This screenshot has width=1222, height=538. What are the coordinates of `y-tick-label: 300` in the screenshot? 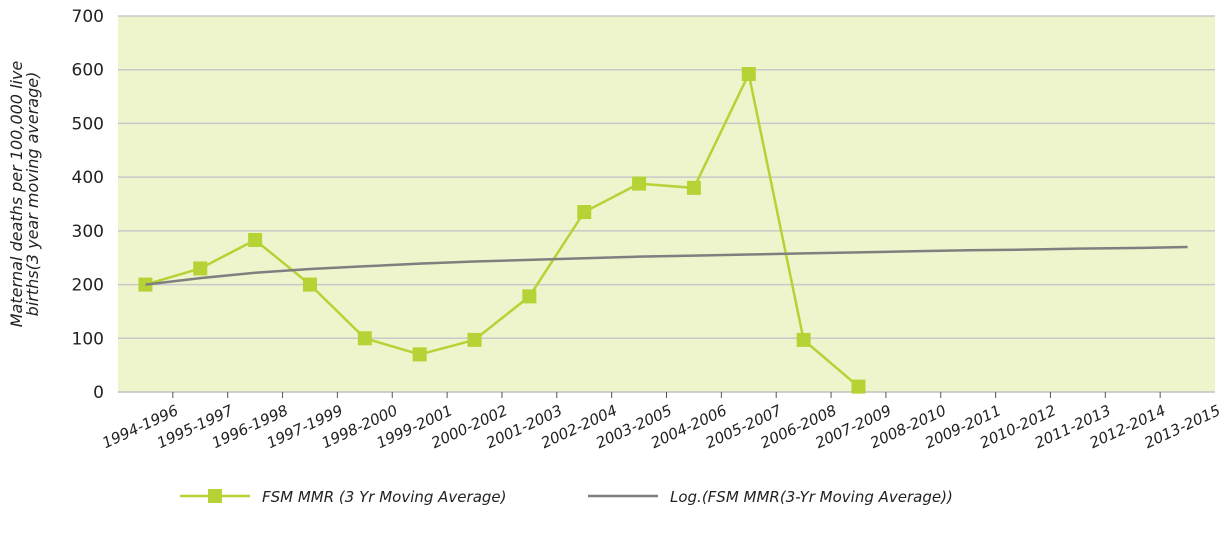 It's located at (88, 232).